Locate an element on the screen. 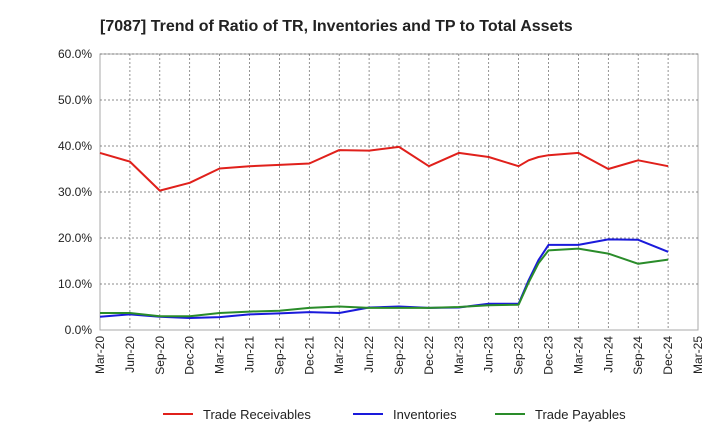 This screenshot has height=440, width=720. legend-label-2: Trade Payables is located at coordinates (580, 414).